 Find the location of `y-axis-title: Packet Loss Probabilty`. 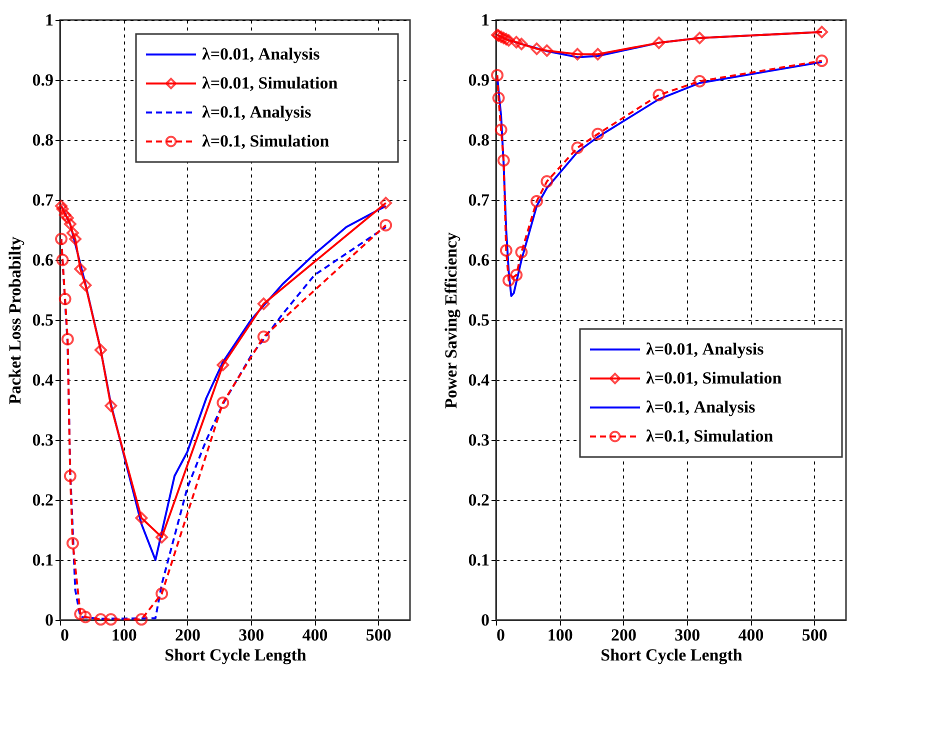

y-axis-title: Packet Loss Probabilty is located at coordinates (14, 320).